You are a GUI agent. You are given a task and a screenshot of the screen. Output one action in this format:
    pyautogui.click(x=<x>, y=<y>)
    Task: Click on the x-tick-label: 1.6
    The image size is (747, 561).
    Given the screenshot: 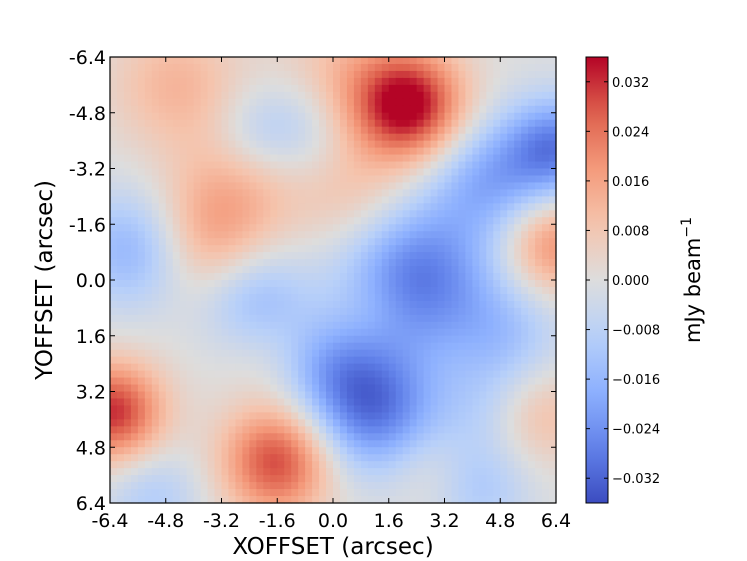 What is the action you would take?
    pyautogui.click(x=389, y=521)
    